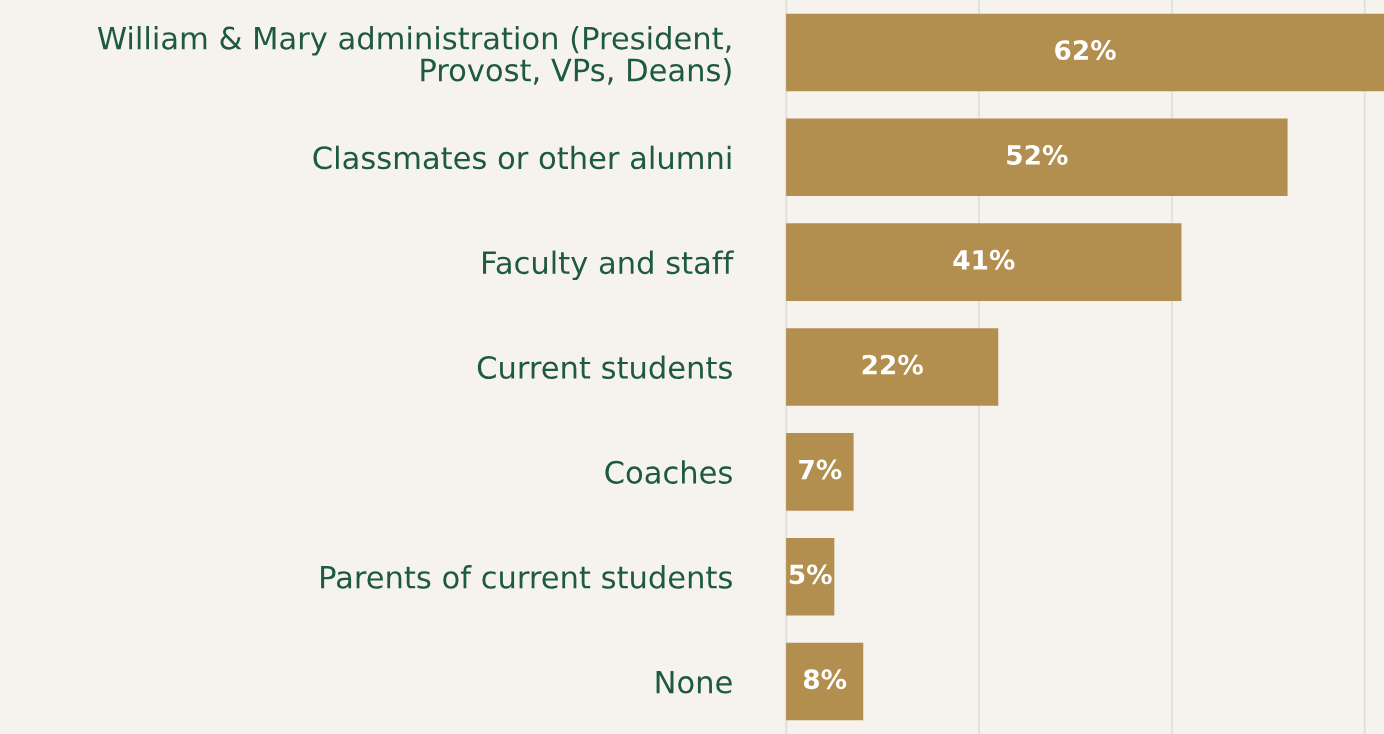  Describe the element at coordinates (526, 577) in the screenshot. I see `y-tick-label: Parents of current students` at that location.